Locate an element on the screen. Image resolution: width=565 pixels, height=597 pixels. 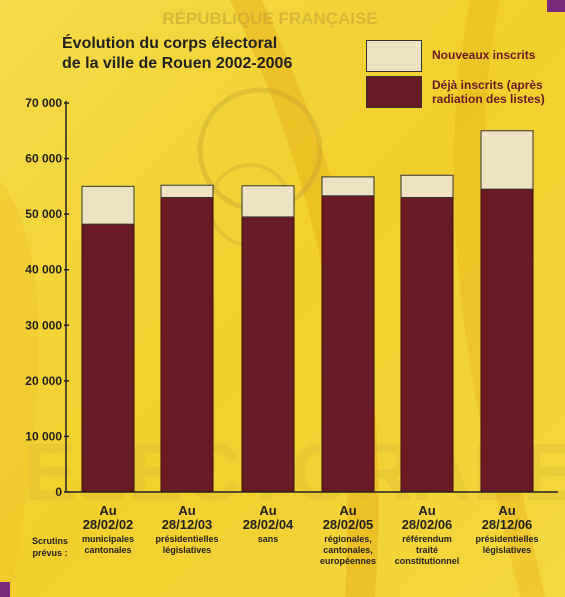
x-label-scrutin: européennes is located at coordinates (348, 561).